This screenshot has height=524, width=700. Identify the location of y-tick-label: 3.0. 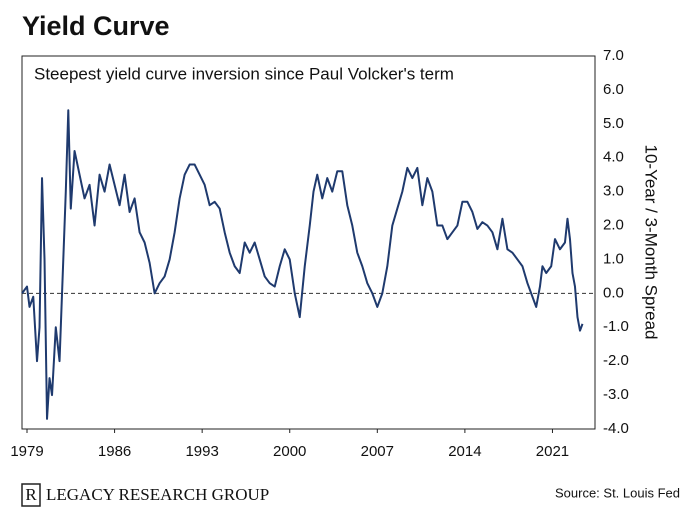
(613, 191).